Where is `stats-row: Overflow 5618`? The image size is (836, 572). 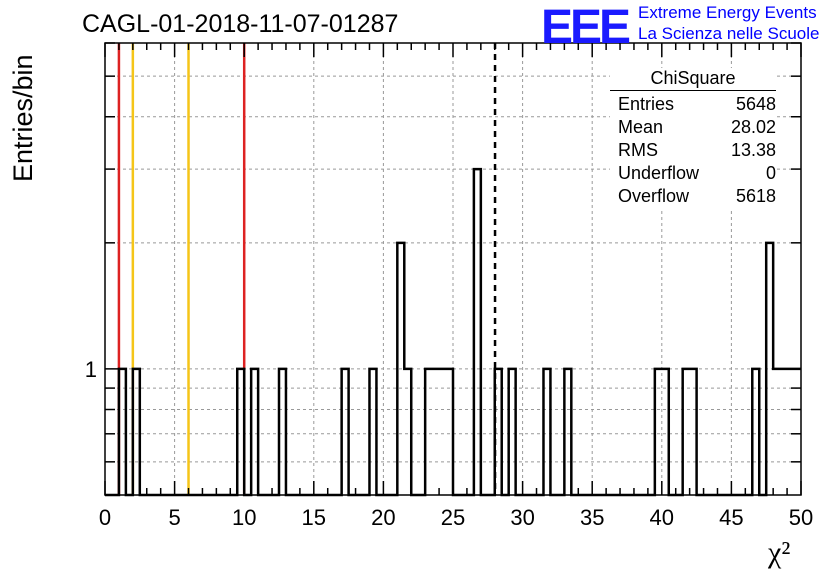
stats-row: Overflow 5618 is located at coordinates (693, 196).